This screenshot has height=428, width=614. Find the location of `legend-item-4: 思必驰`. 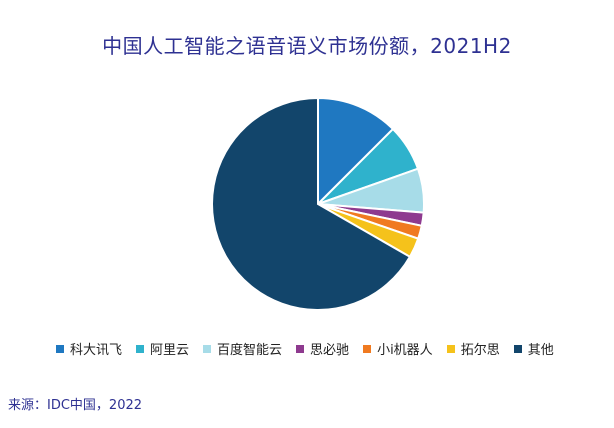

legend-item-4: 思必驰 is located at coordinates (322, 348).